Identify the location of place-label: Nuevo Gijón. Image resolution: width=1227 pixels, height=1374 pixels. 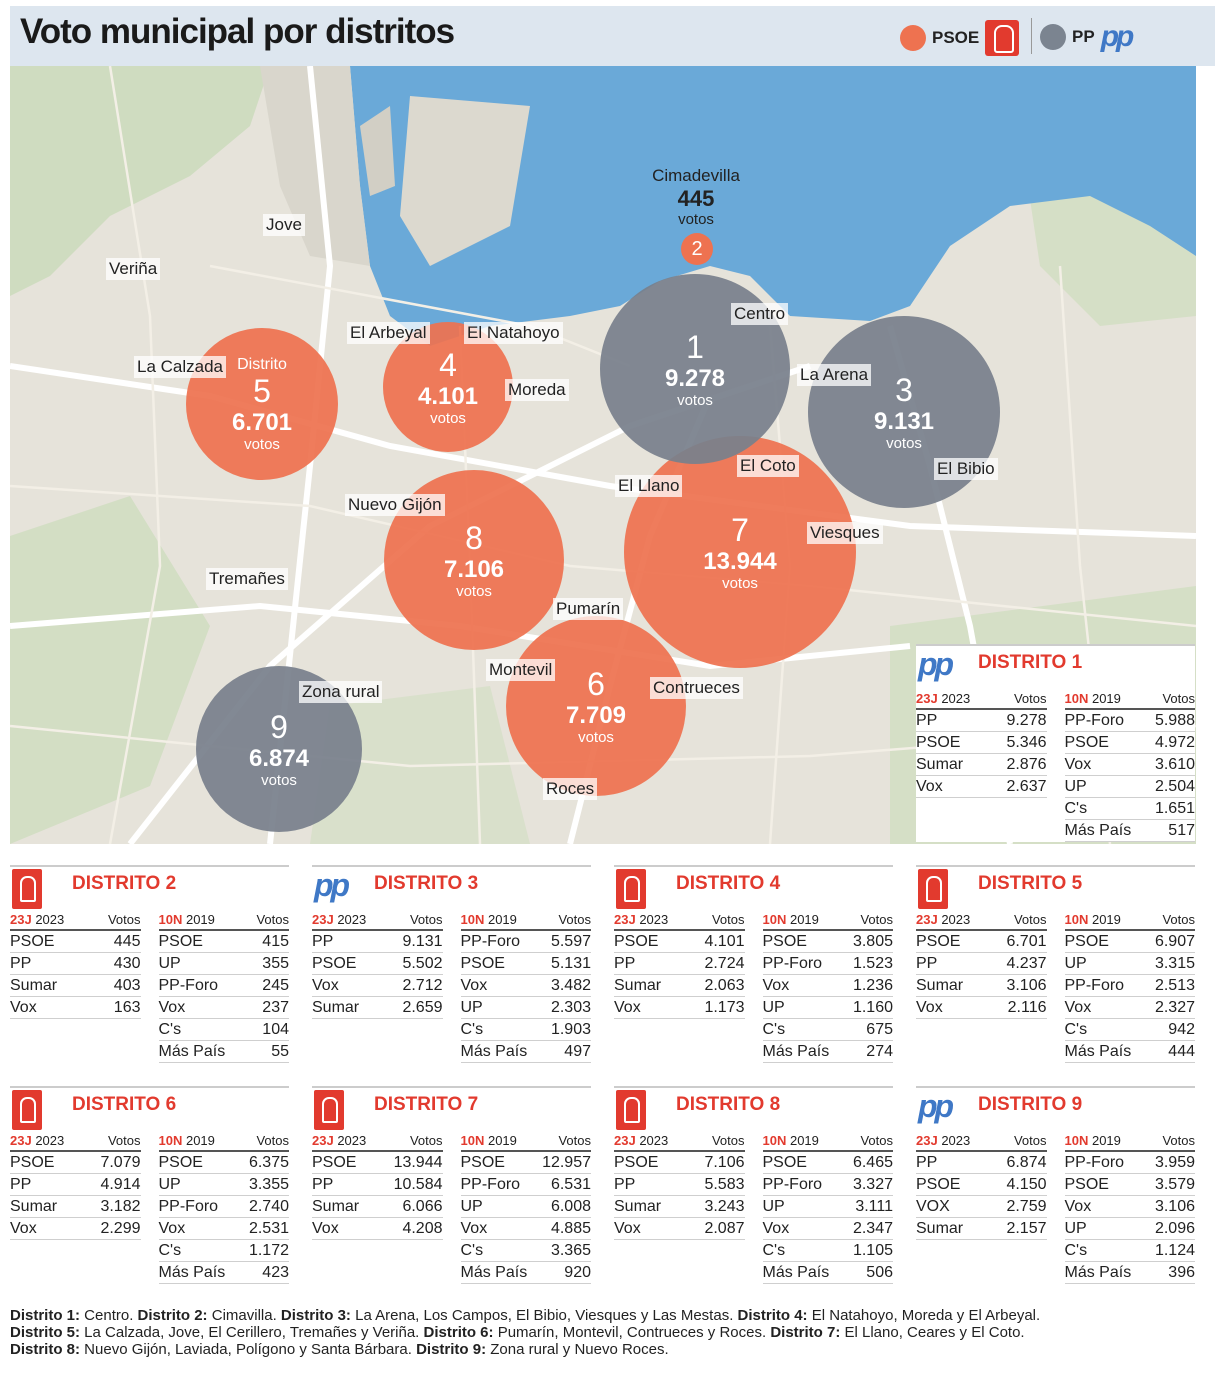
(395, 505).